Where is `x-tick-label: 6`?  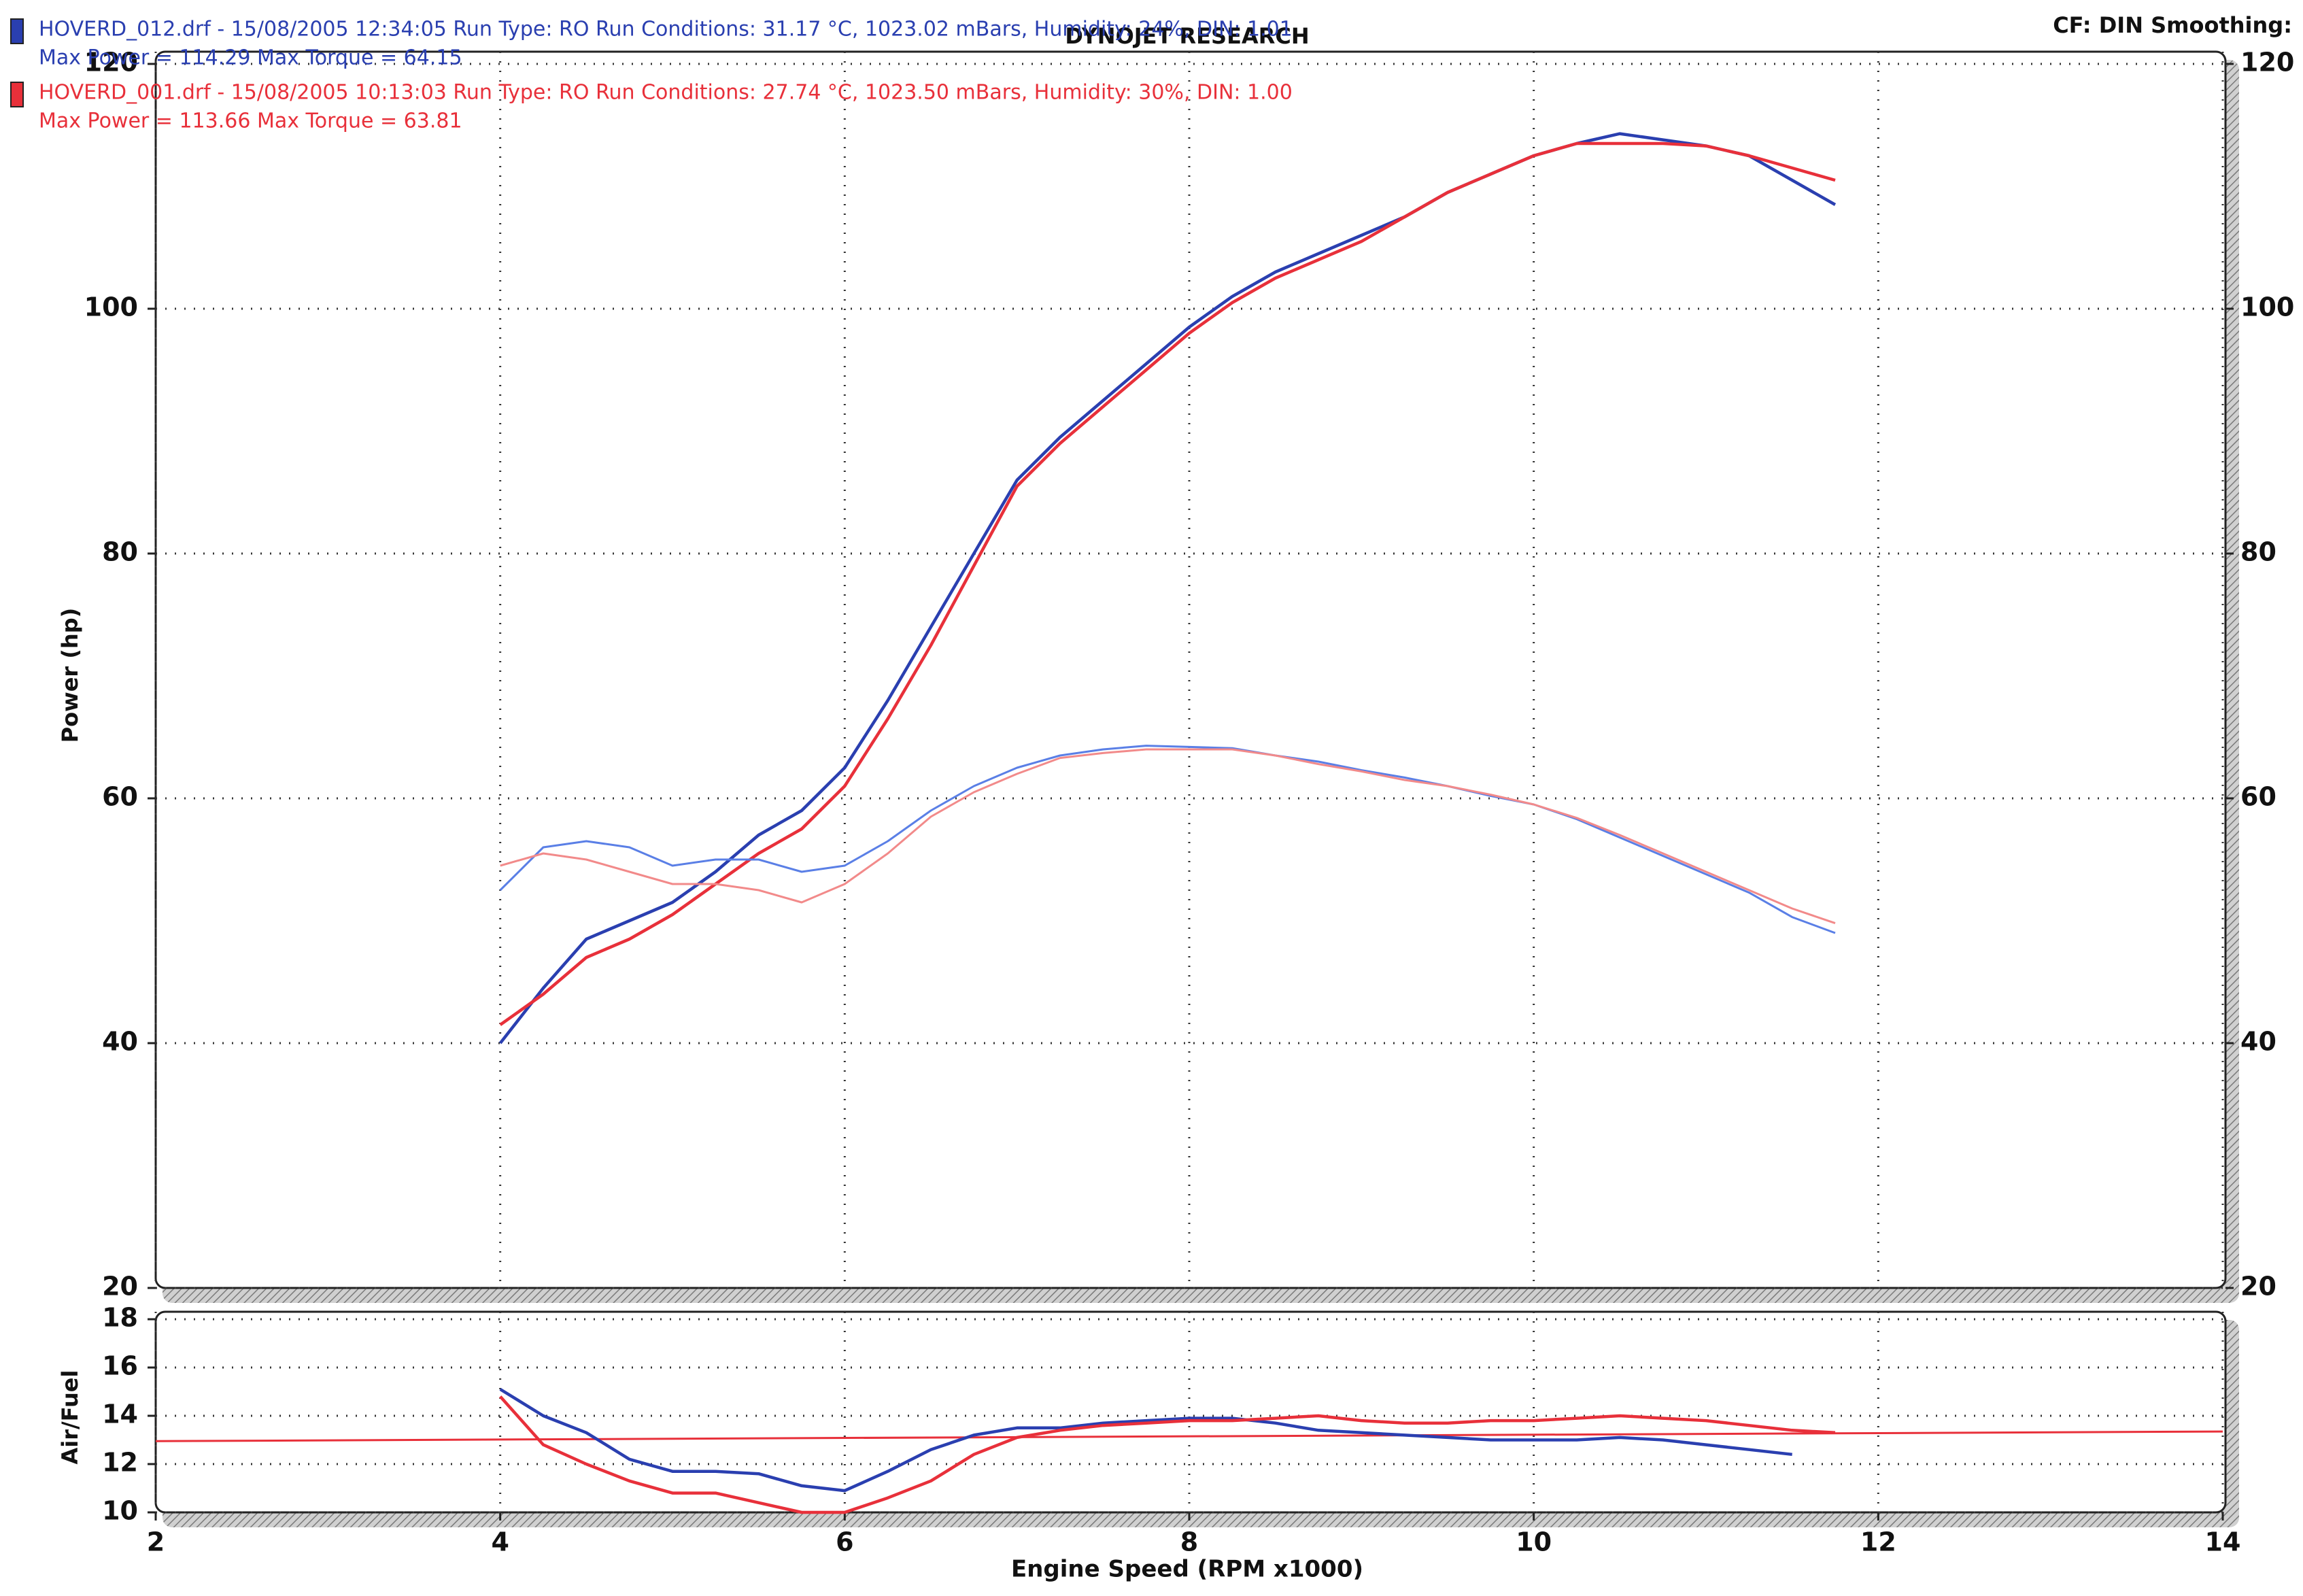 x-tick-label: 6 is located at coordinates (844, 1542).